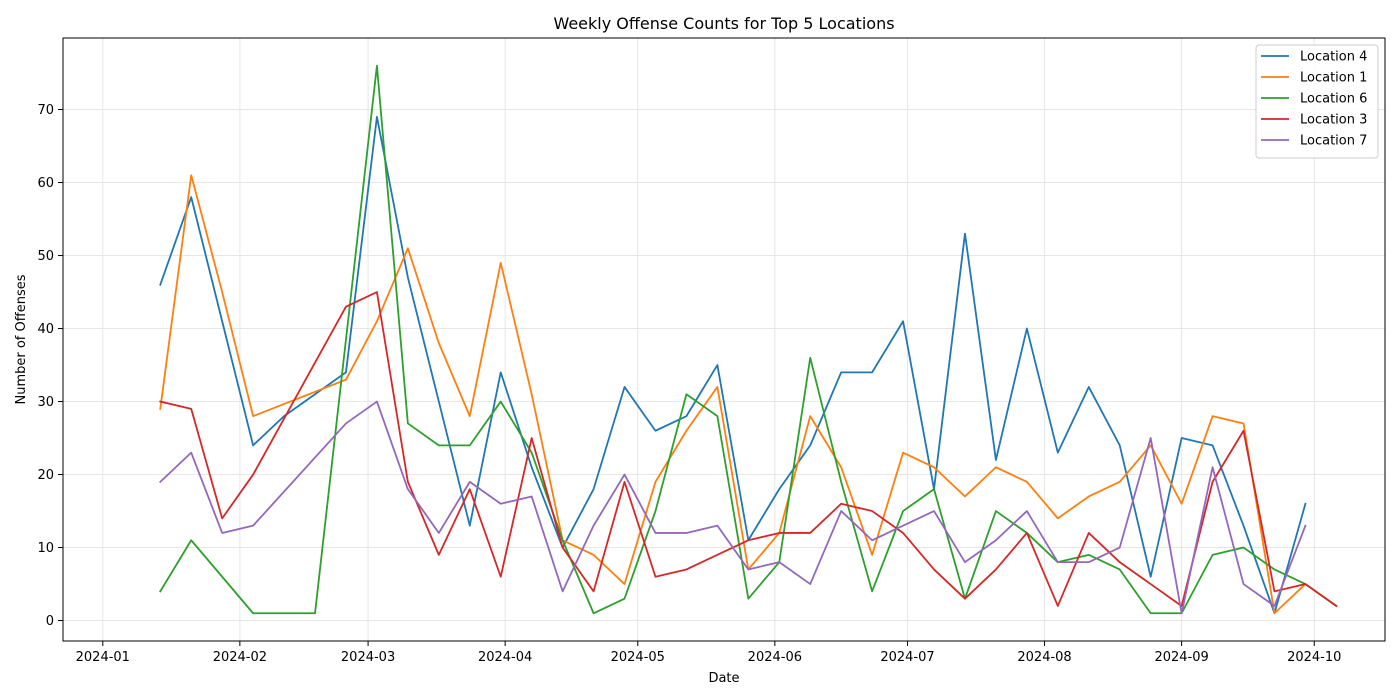 Image resolution: width=1400 pixels, height=700 pixels. What do you see at coordinates (907, 657) in the screenshot?
I see `x-tick-label: 2024-07` at bounding box center [907, 657].